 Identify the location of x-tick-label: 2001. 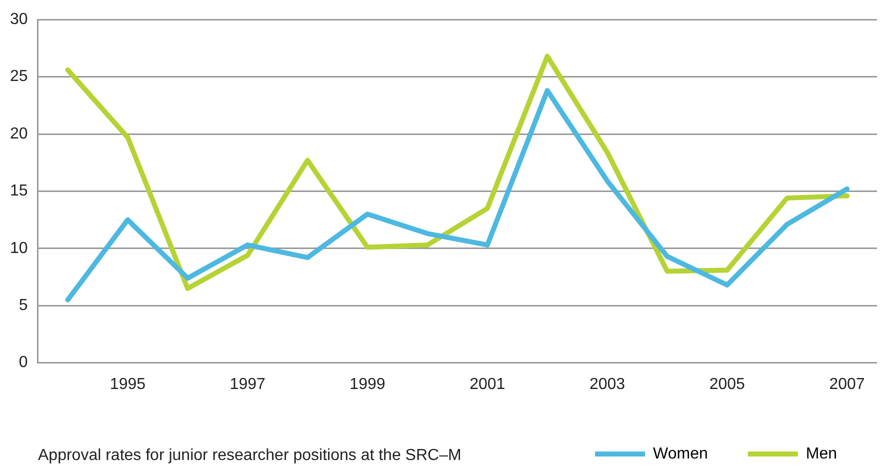
(488, 384).